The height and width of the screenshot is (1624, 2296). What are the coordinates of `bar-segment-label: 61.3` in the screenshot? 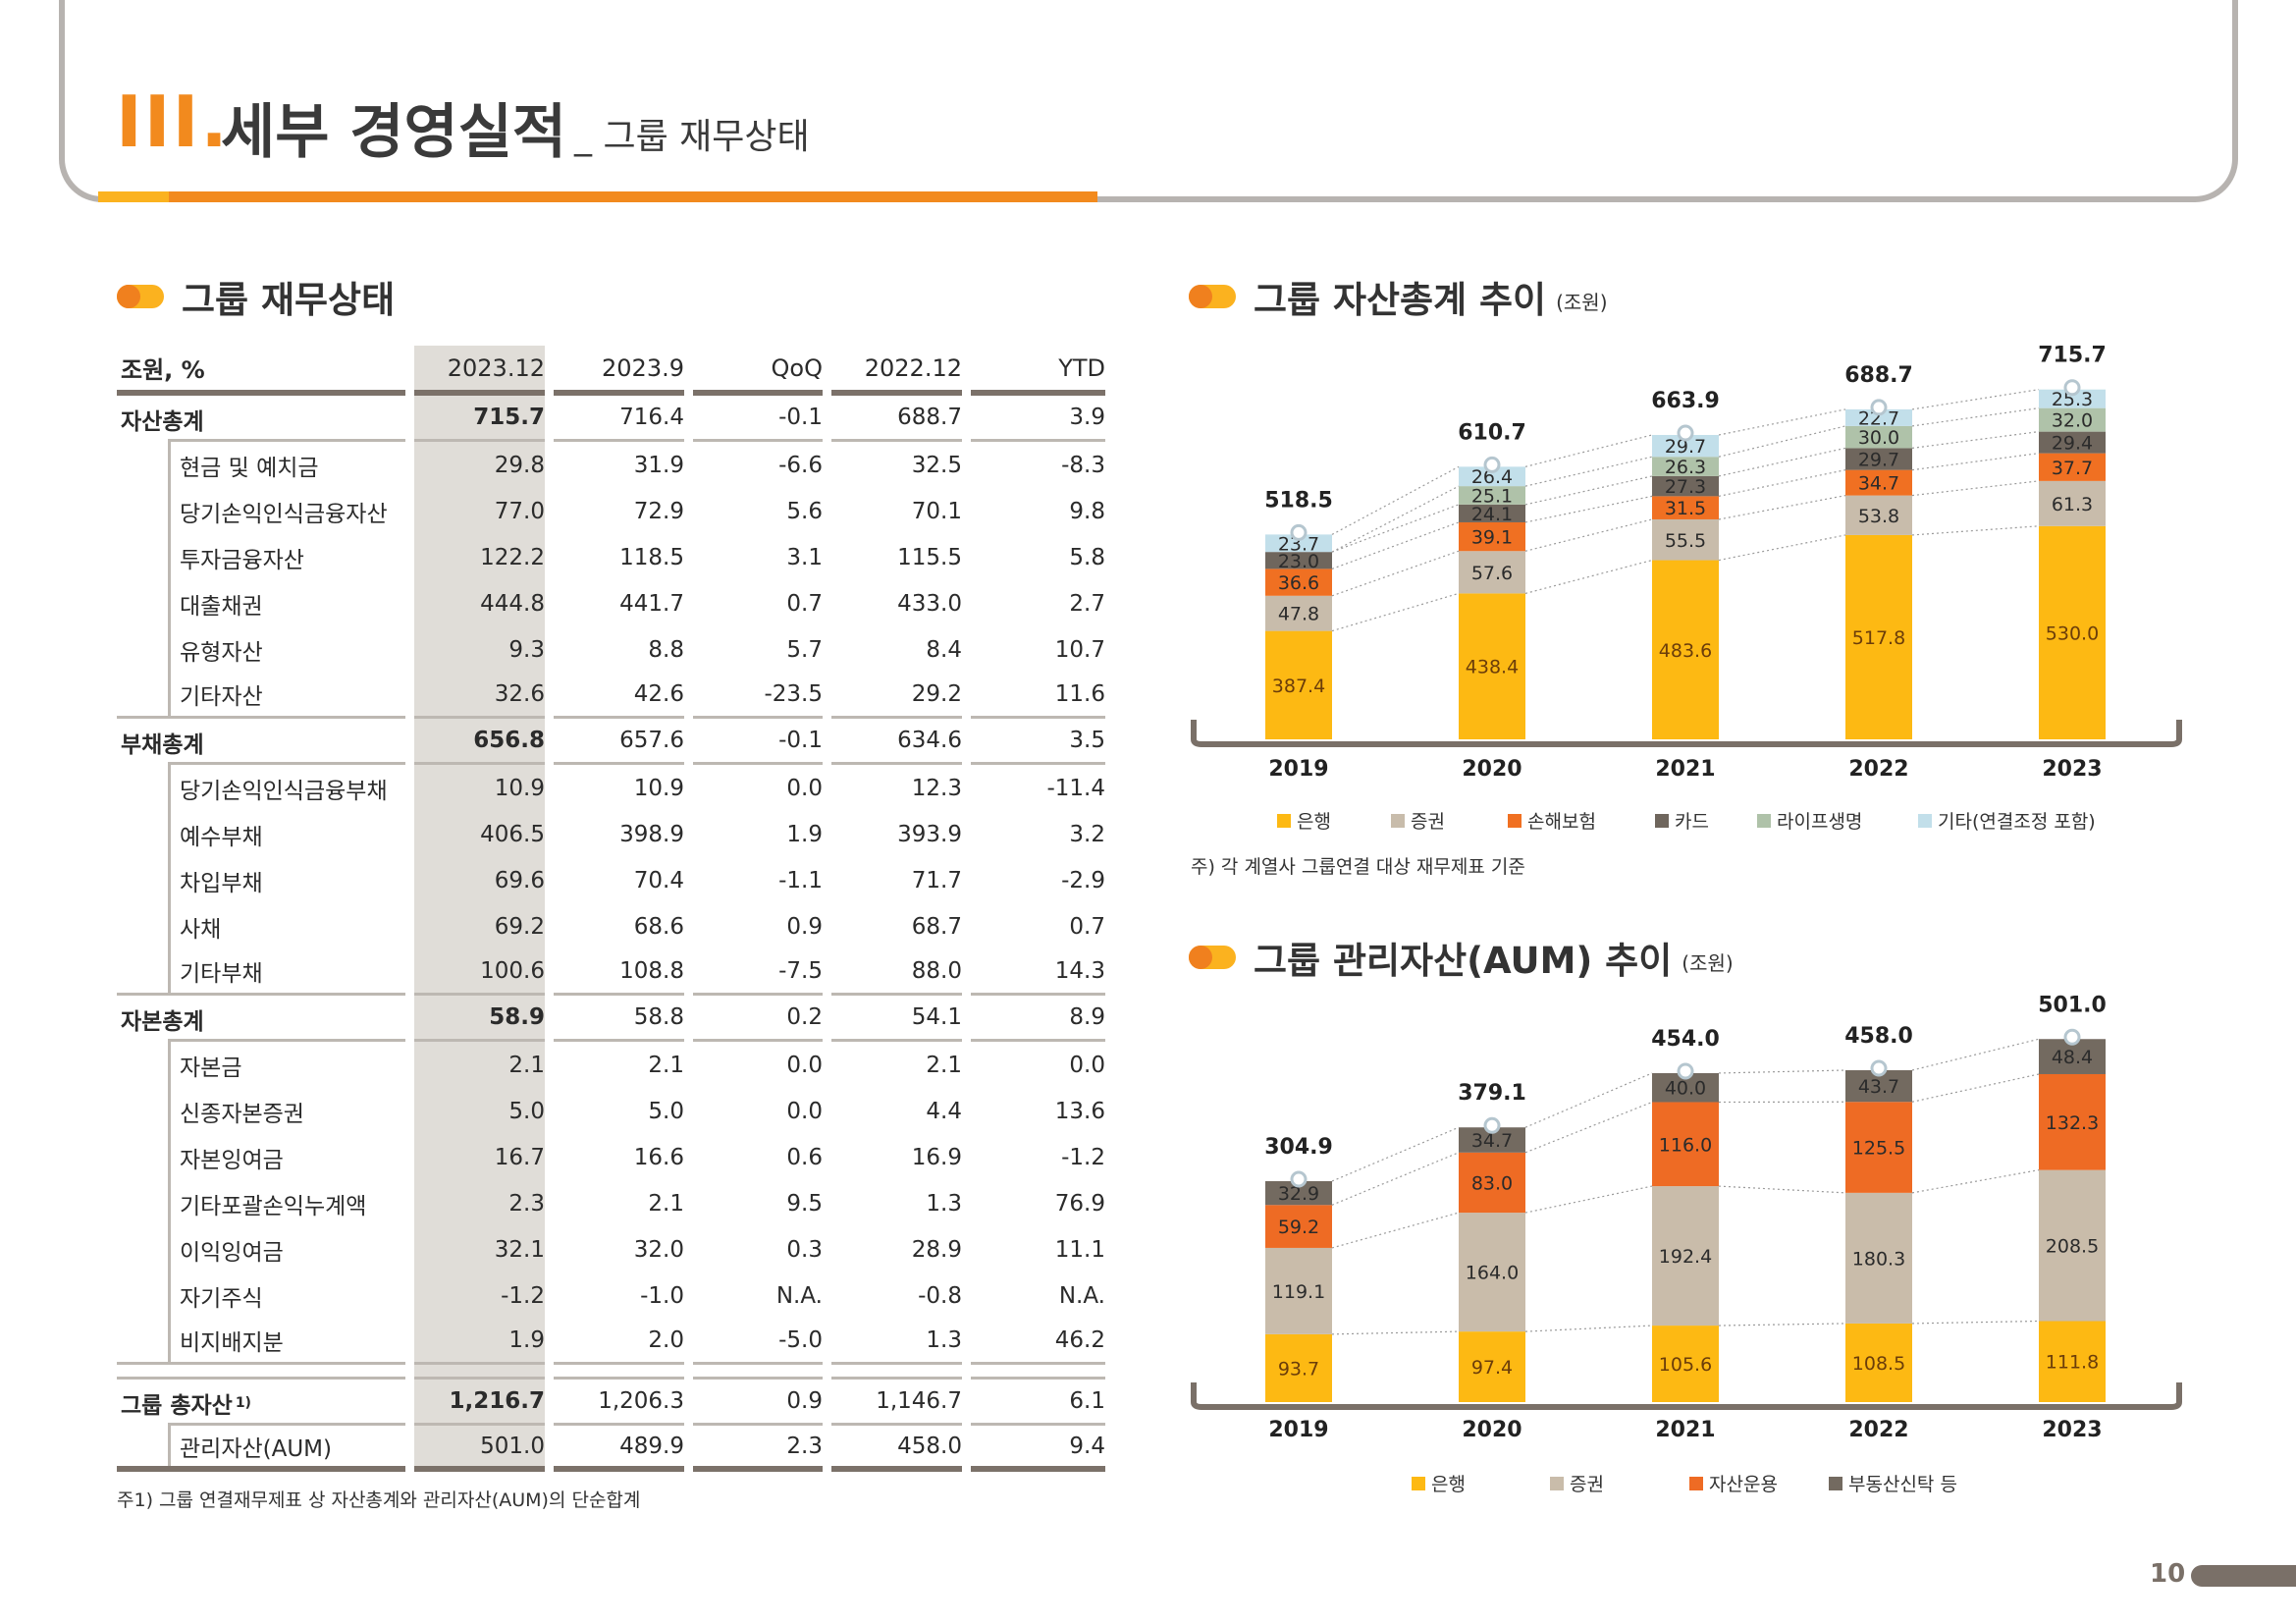 It's located at (2072, 504).